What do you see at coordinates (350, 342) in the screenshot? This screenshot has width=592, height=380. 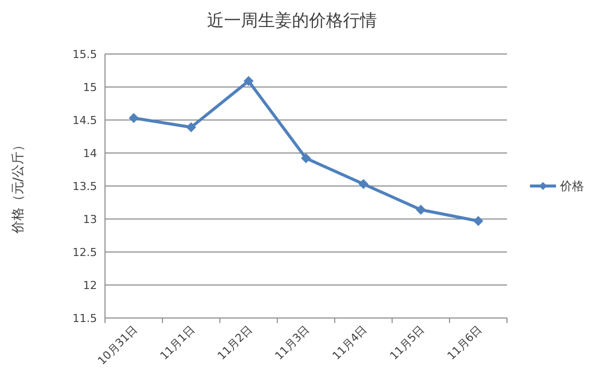 I see `x-tick-label: 11月4日` at bounding box center [350, 342].